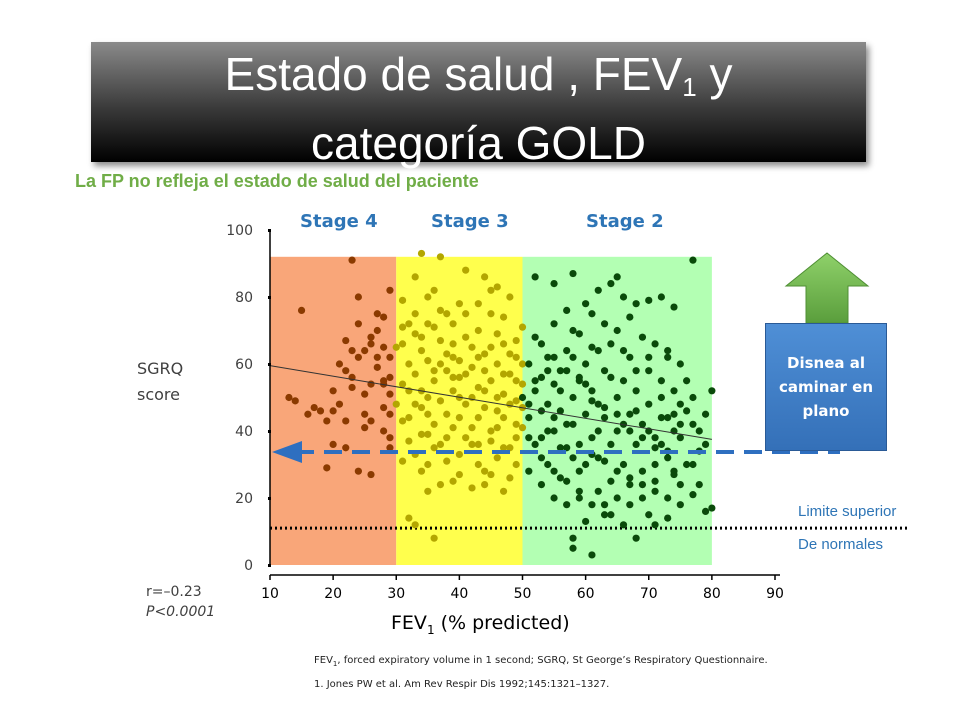 This screenshot has height=720, width=960. Describe the element at coordinates (287, 452) in the screenshot. I see `dashed-arrow-head` at that location.